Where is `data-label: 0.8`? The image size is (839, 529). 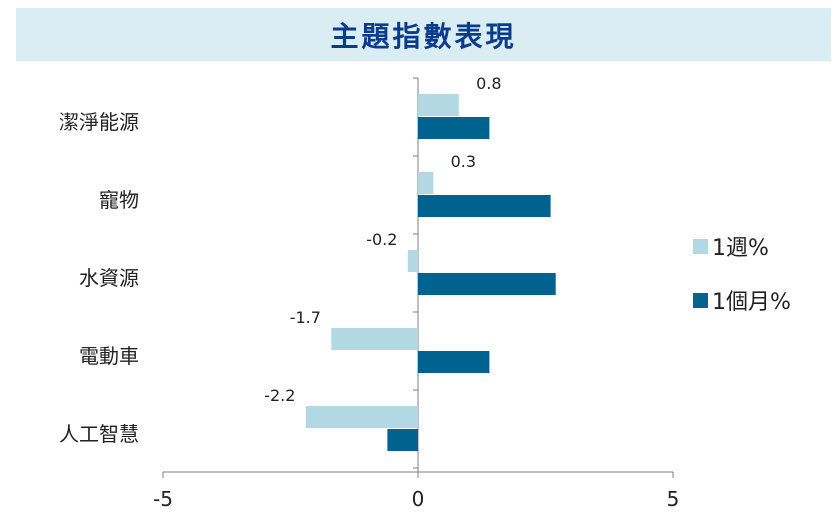
data-label: 0.8 is located at coordinates (488, 83).